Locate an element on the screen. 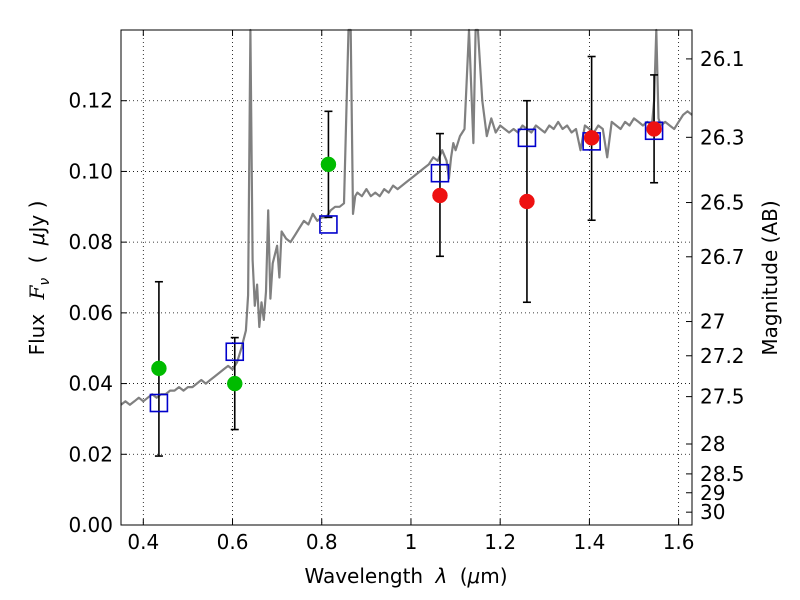  y-axis-label: Flux Fν ( μJy ) is located at coordinates (39, 278).